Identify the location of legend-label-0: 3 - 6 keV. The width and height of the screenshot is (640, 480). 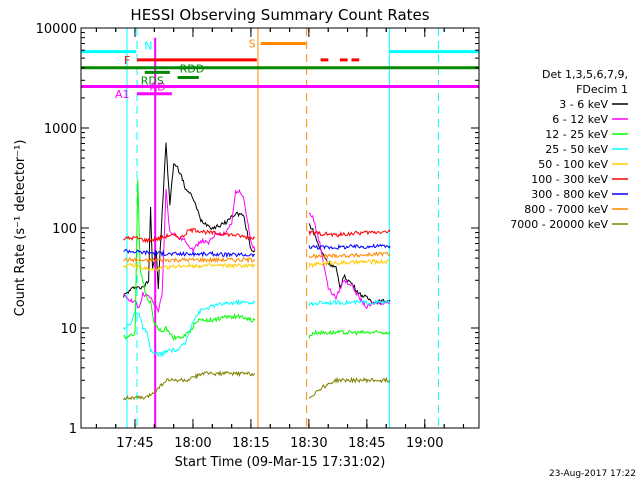
(583, 104).